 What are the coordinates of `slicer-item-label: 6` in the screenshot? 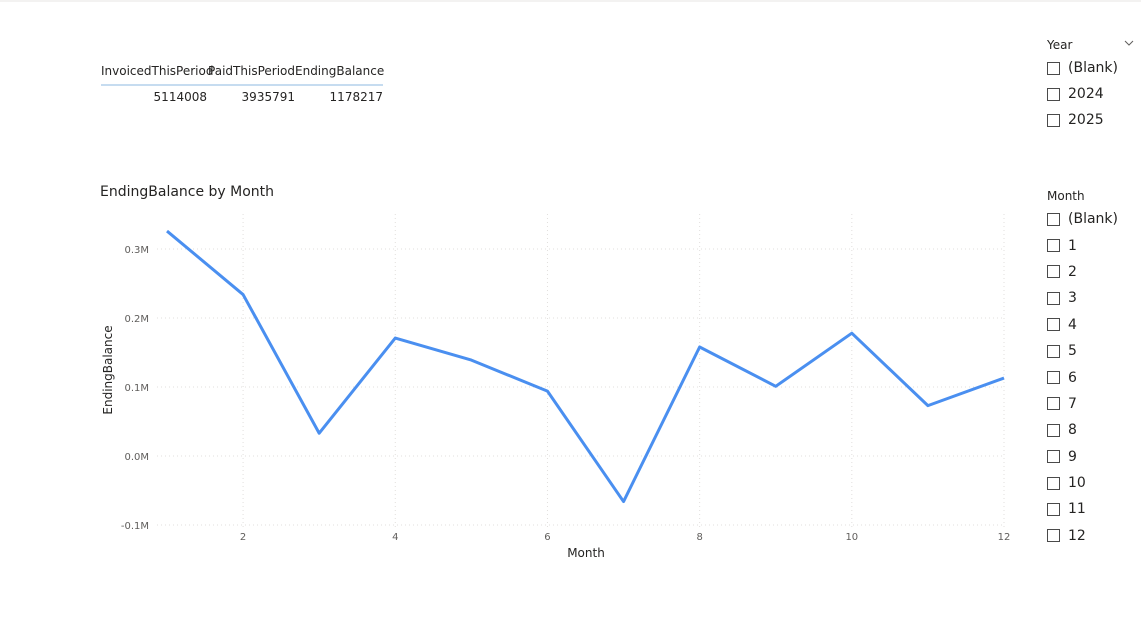 It's located at (1072, 377).